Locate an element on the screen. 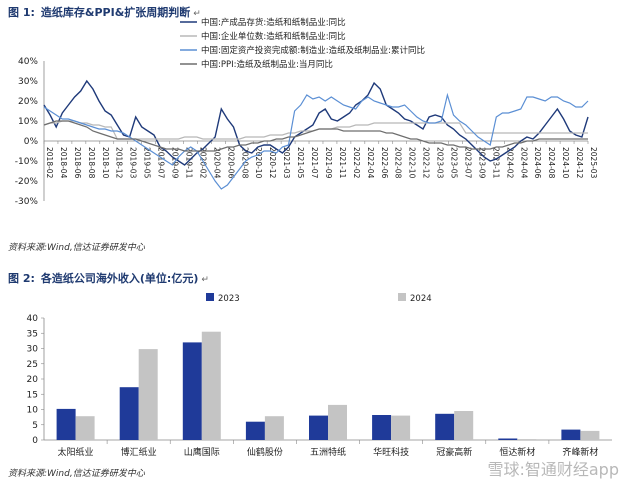 The width and height of the screenshot is (631, 484). chart1-legend-label-3: 中国:PPI:造纸及纸制品业:当月同比 is located at coordinates (267, 64).